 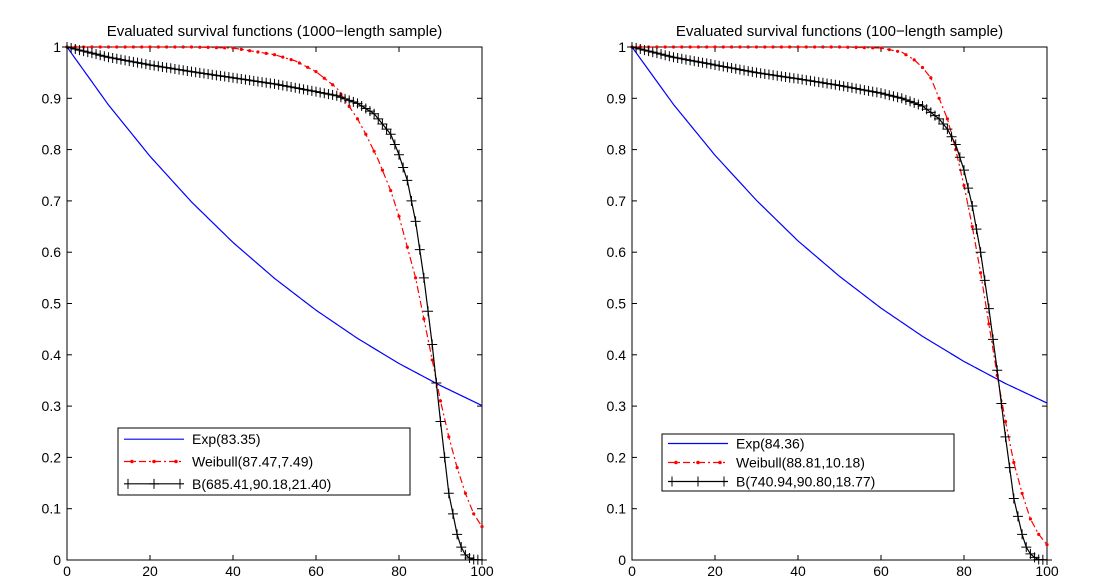 What do you see at coordinates (617, 355) in the screenshot?
I see `y-tick-label: 0.4` at bounding box center [617, 355].